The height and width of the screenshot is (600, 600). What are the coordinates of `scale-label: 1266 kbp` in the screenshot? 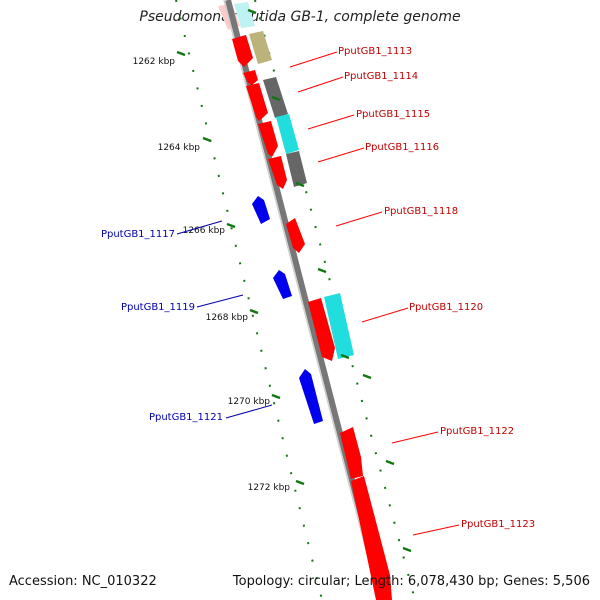 It's located at (204, 231).